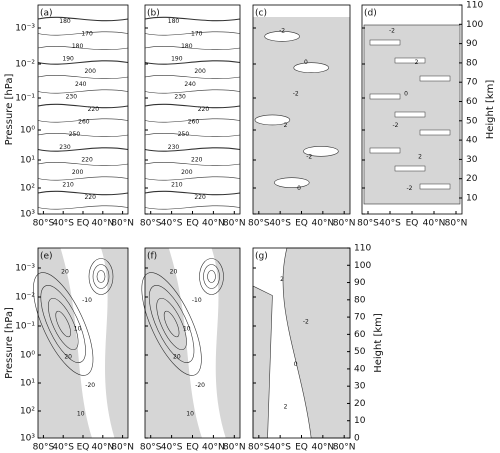 The width and height of the screenshot is (500, 453). What do you see at coordinates (78, 328) in the screenshot?
I see `contour-label: 10` at bounding box center [78, 328].